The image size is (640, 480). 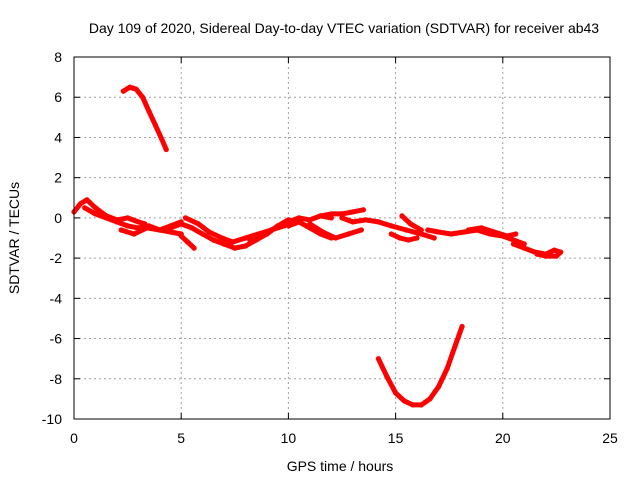 What do you see at coordinates (58, 178) in the screenshot?
I see `y-tick-label: 2` at bounding box center [58, 178].